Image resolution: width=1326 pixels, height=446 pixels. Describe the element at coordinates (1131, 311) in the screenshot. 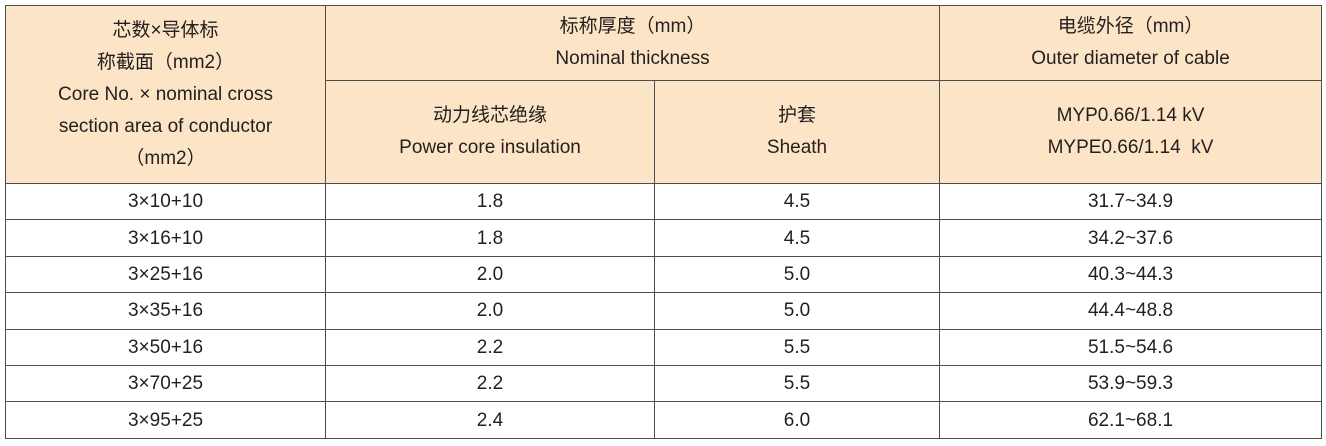

I see `table-cell: 44.4~48.8` at that location.